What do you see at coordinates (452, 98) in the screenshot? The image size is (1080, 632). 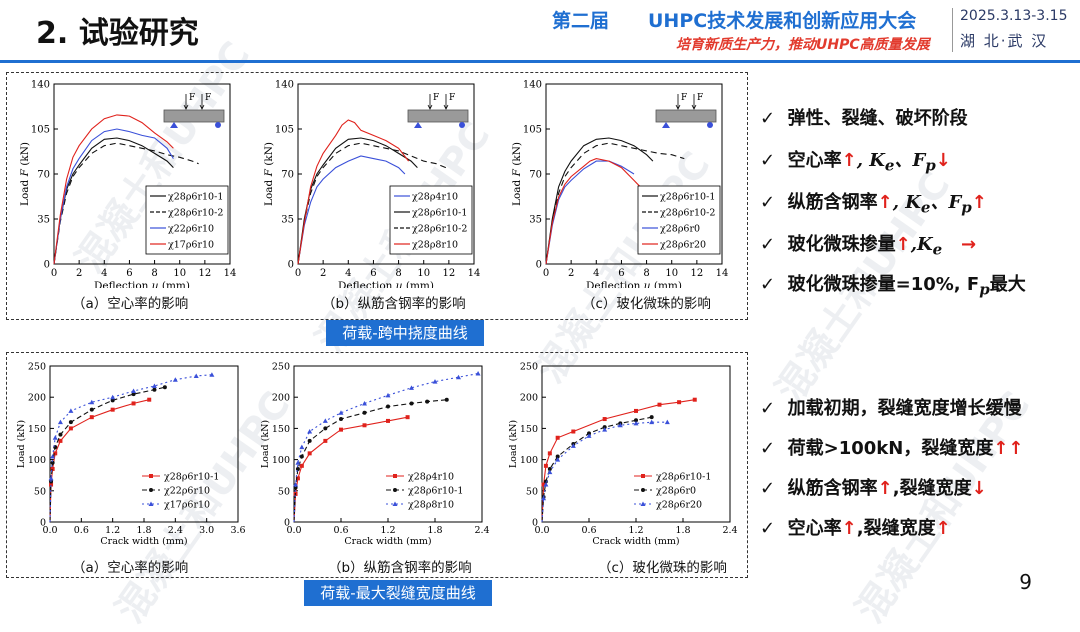 I see `load-label: F` at bounding box center [452, 98].